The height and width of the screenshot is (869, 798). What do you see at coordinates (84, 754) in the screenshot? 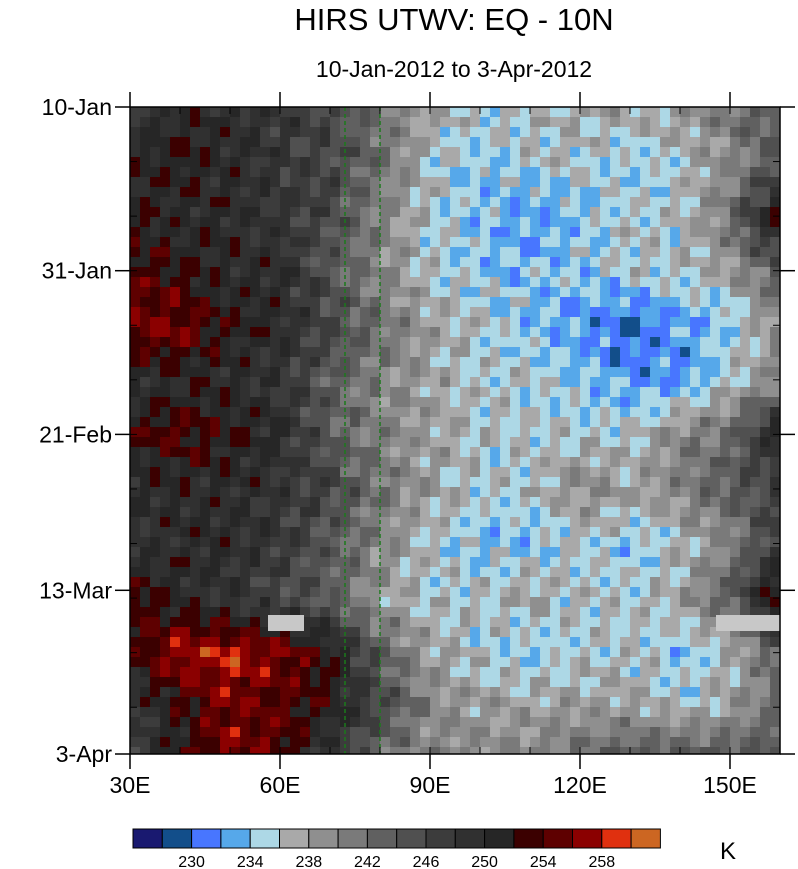
I see `y-tick-label: 3-Apr` at bounding box center [84, 754].